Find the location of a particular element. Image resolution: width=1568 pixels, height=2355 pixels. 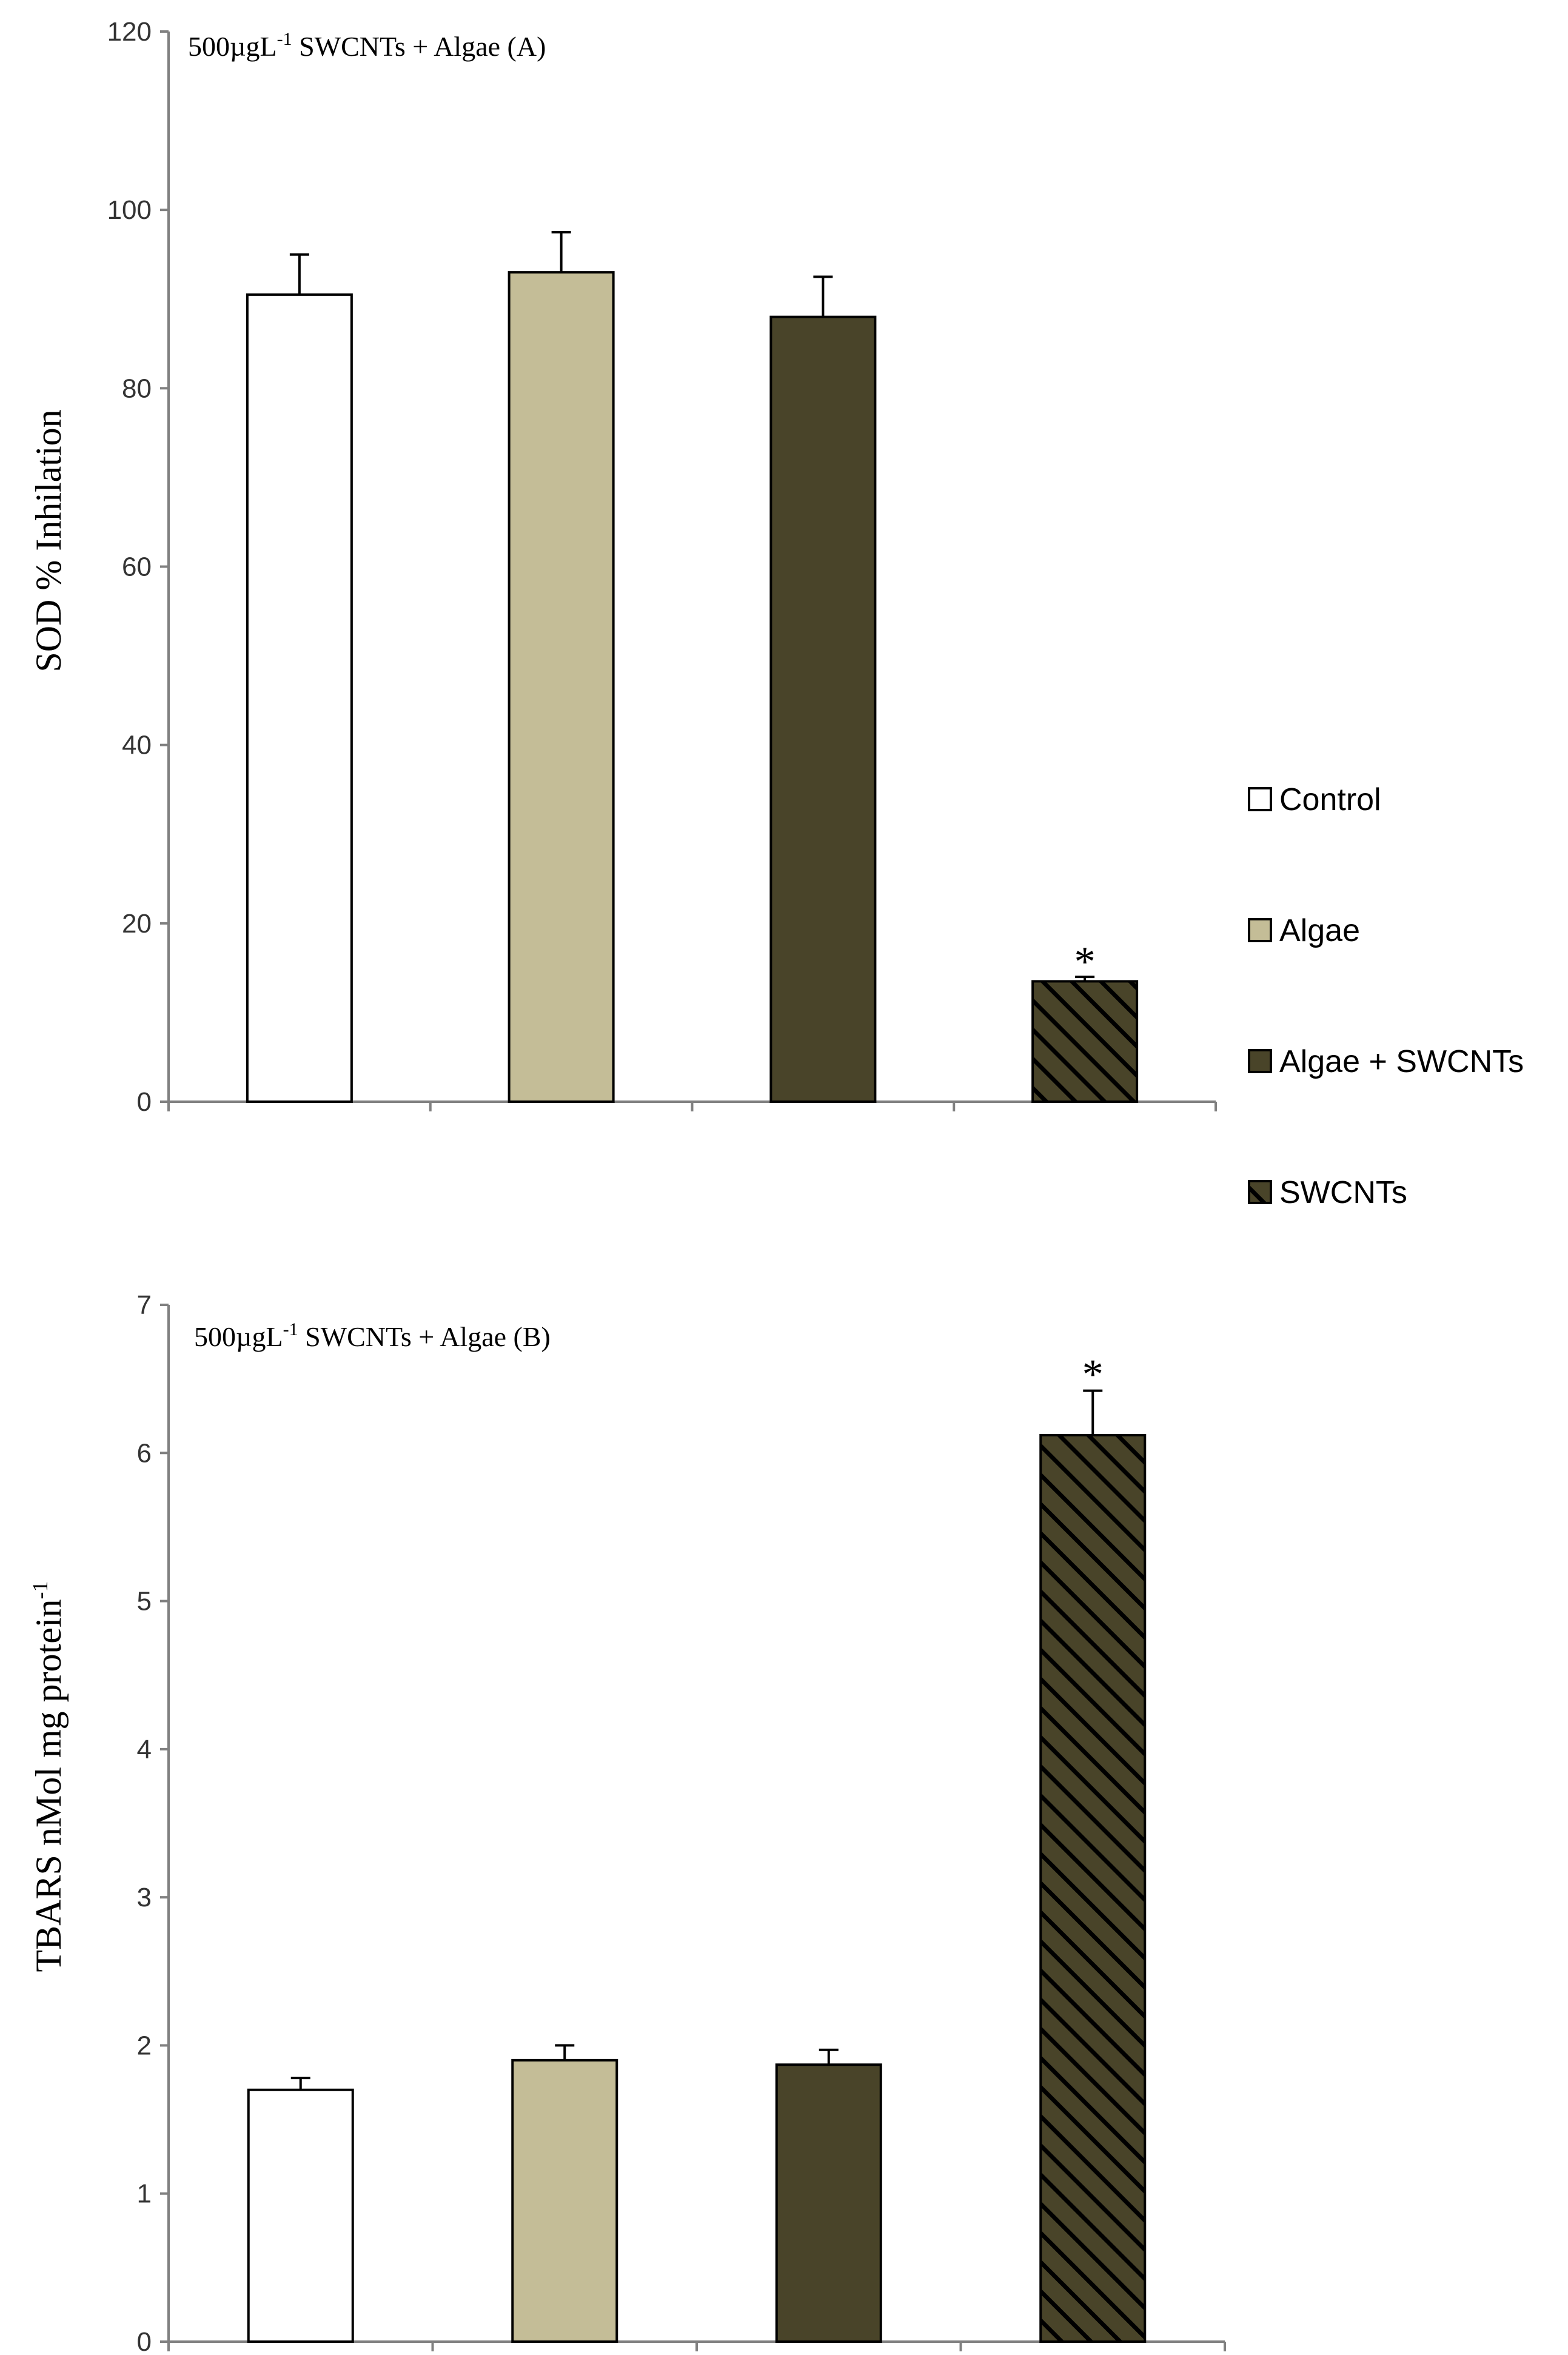

legend: Control Algae Algae + SWCNTs SWCNTs is located at coordinates (1386, 996).